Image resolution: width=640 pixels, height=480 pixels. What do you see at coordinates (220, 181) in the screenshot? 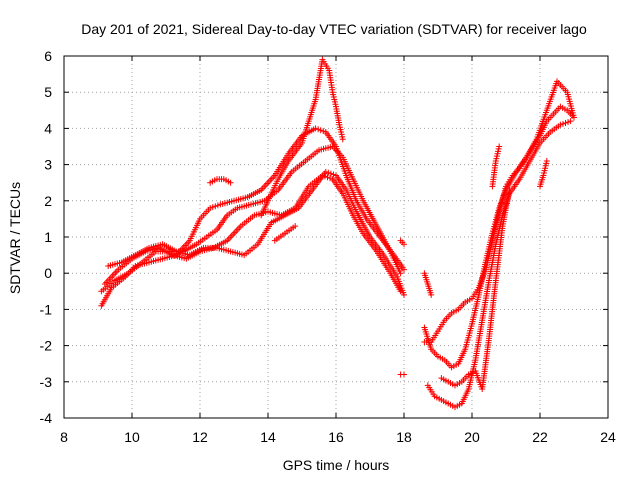
I see `series-track-e` at bounding box center [220, 181].